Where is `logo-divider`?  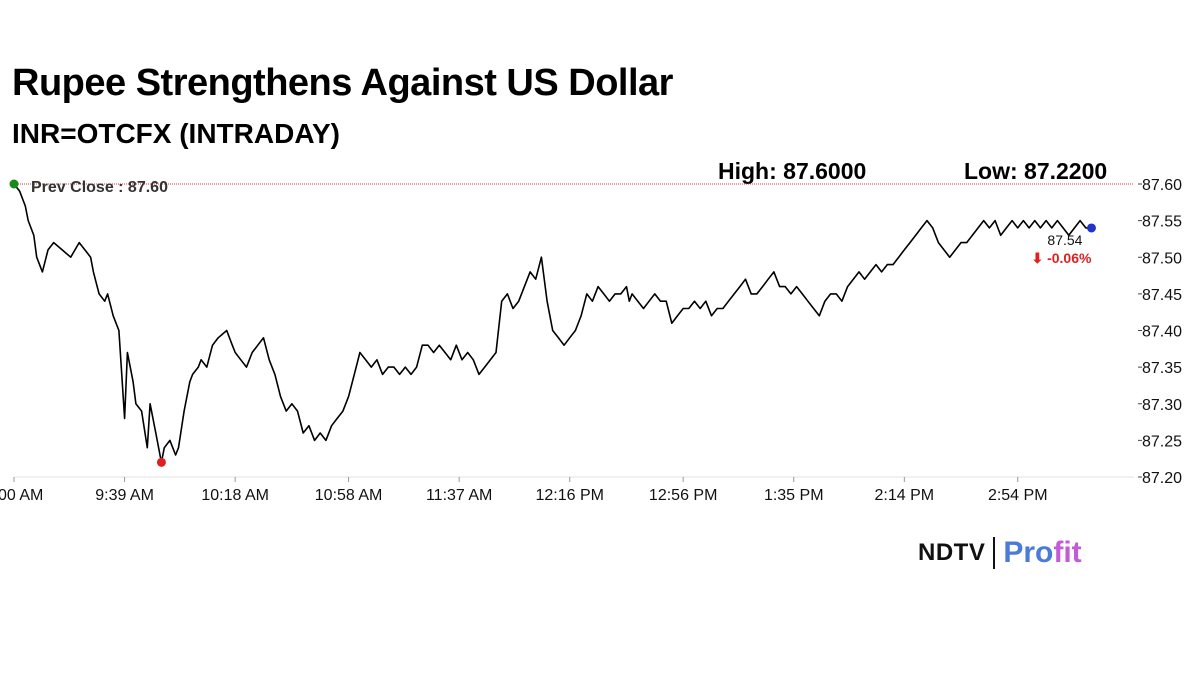 logo-divider is located at coordinates (994, 553).